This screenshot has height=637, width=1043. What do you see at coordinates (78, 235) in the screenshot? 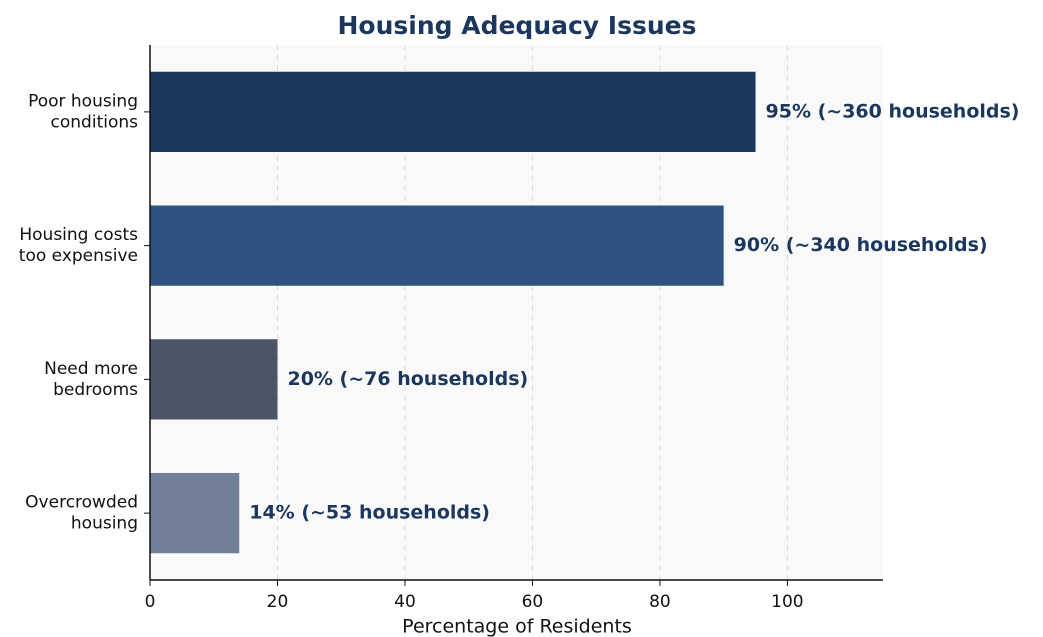
I see `y-tick-label-line: Housing costs` at bounding box center [78, 235].